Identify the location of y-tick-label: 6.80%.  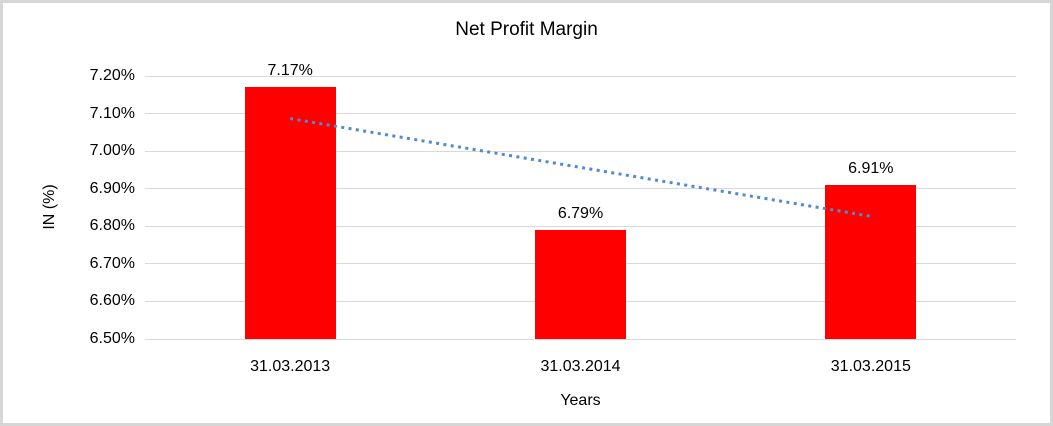
(112, 226).